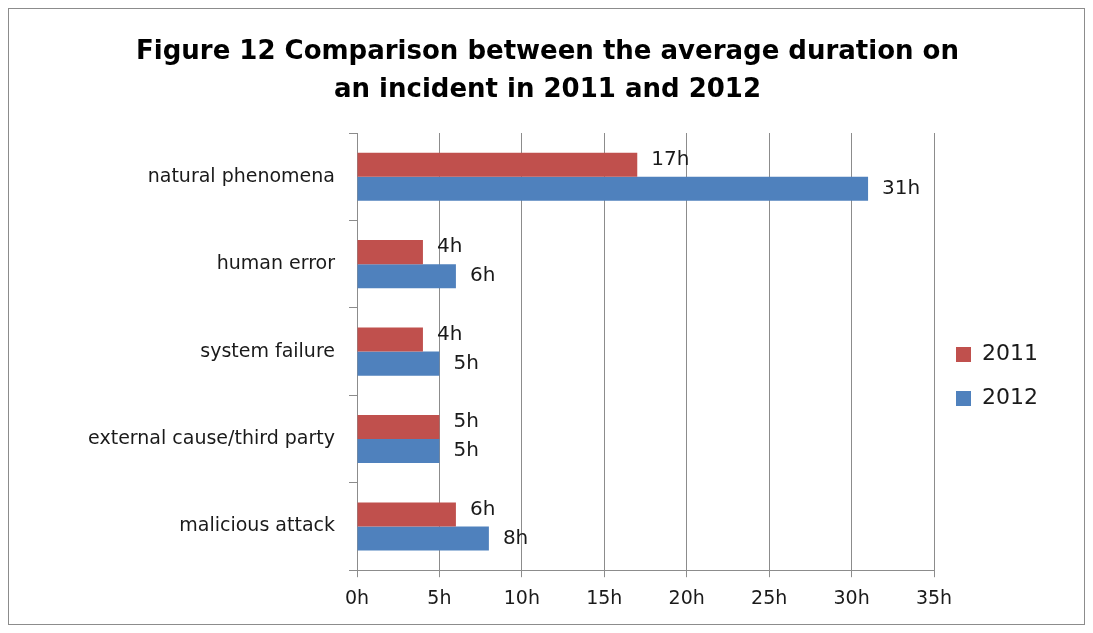  What do you see at coordinates (686, 596) in the screenshot?
I see `x-tick-label: 20h` at bounding box center [686, 596].